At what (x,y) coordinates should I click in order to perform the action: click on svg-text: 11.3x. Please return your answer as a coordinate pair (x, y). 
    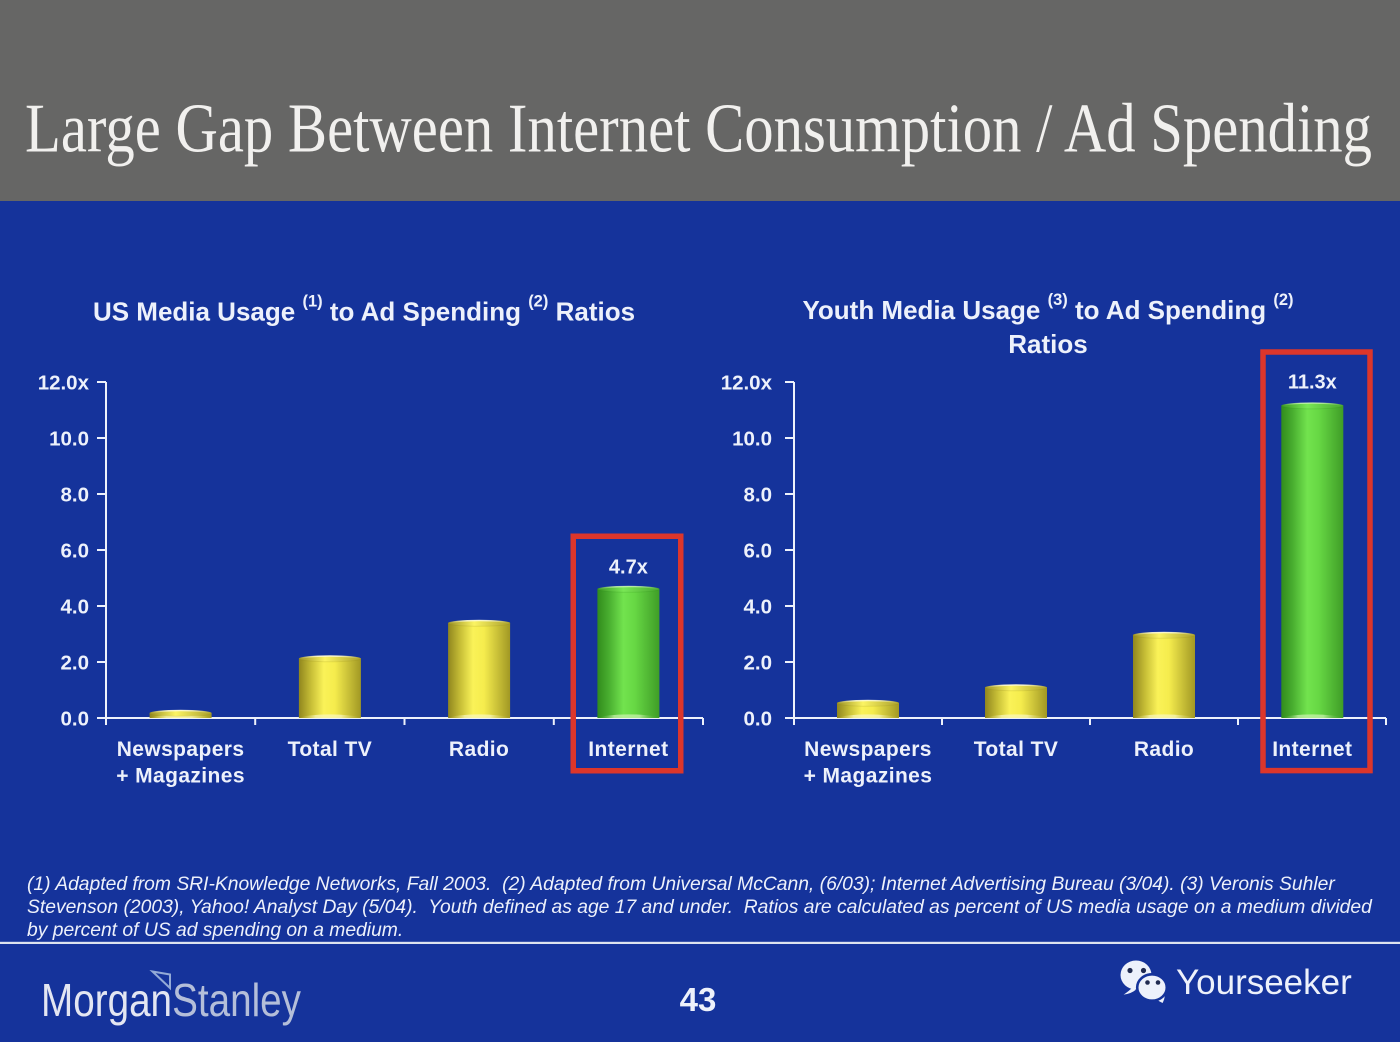
    Looking at the image, I should click on (1312, 383).